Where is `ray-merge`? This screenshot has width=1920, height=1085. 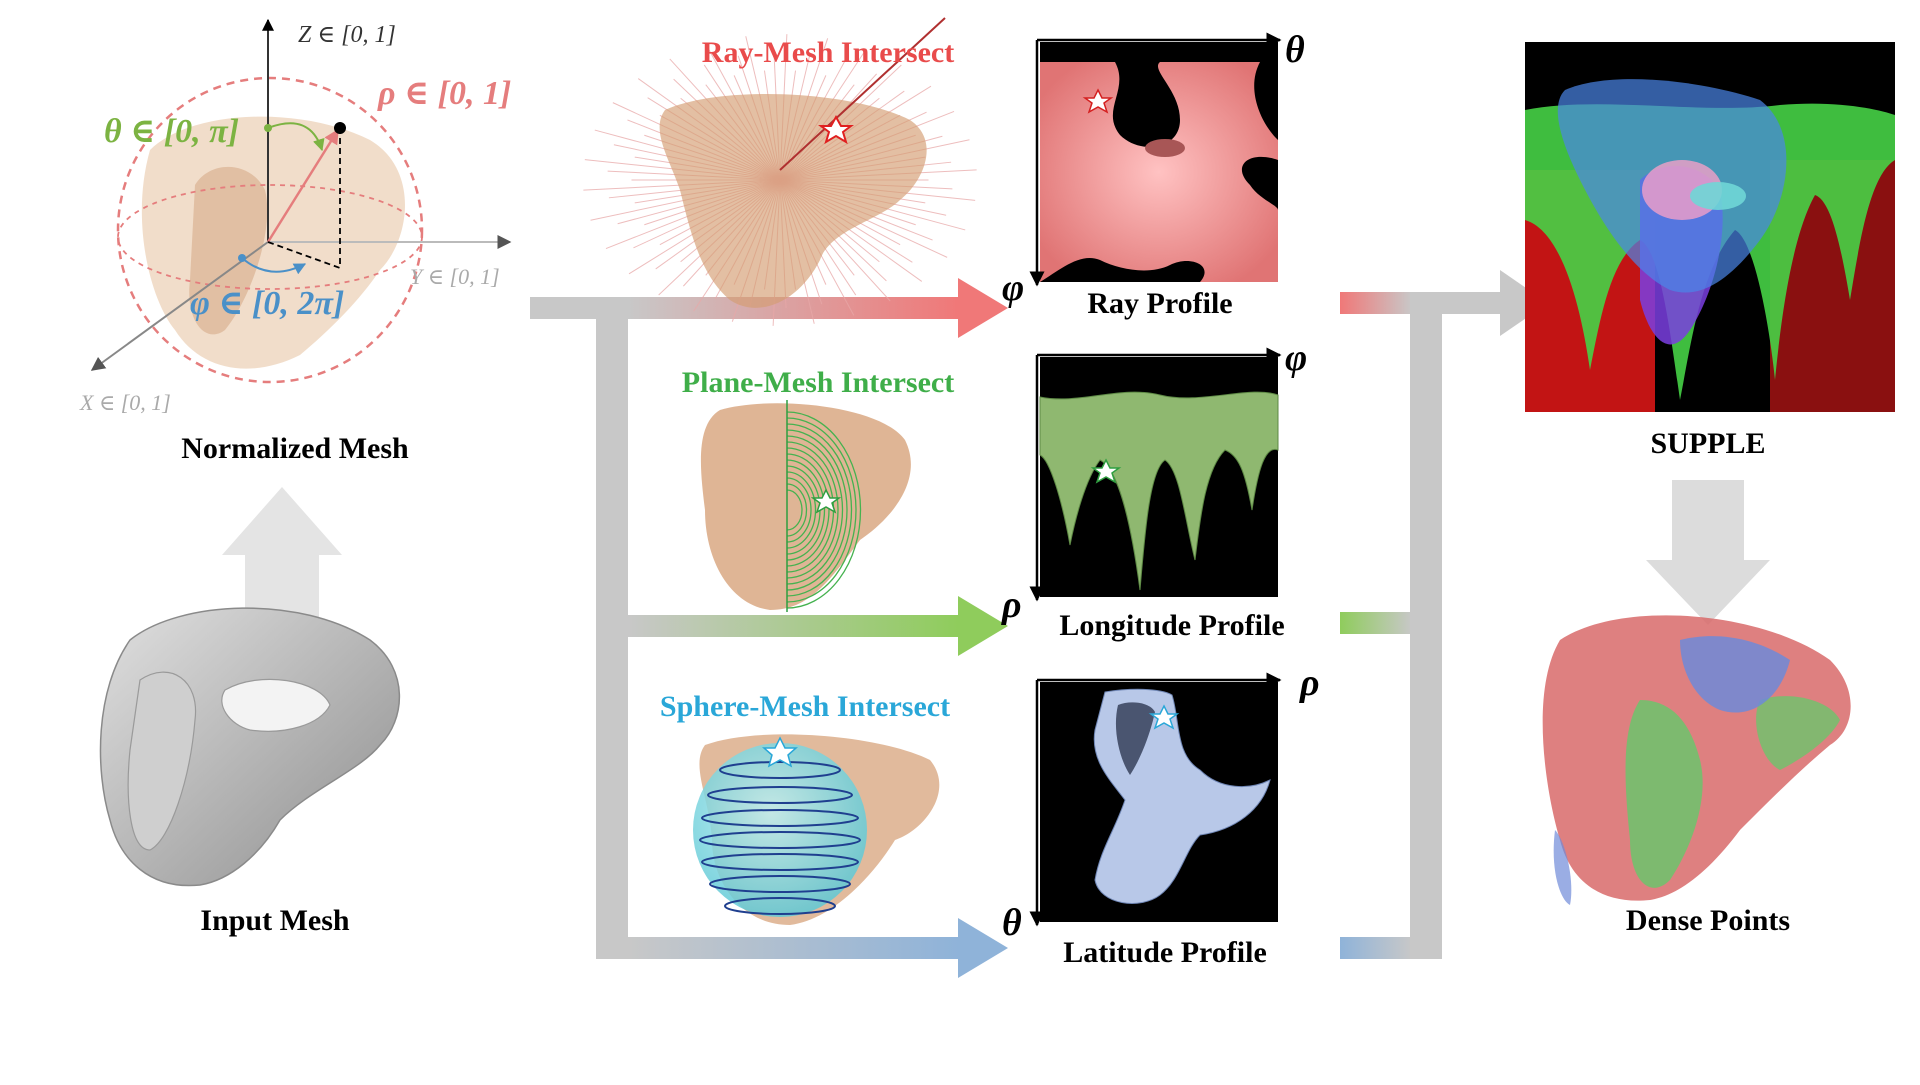 ray-merge is located at coordinates (1376, 303).